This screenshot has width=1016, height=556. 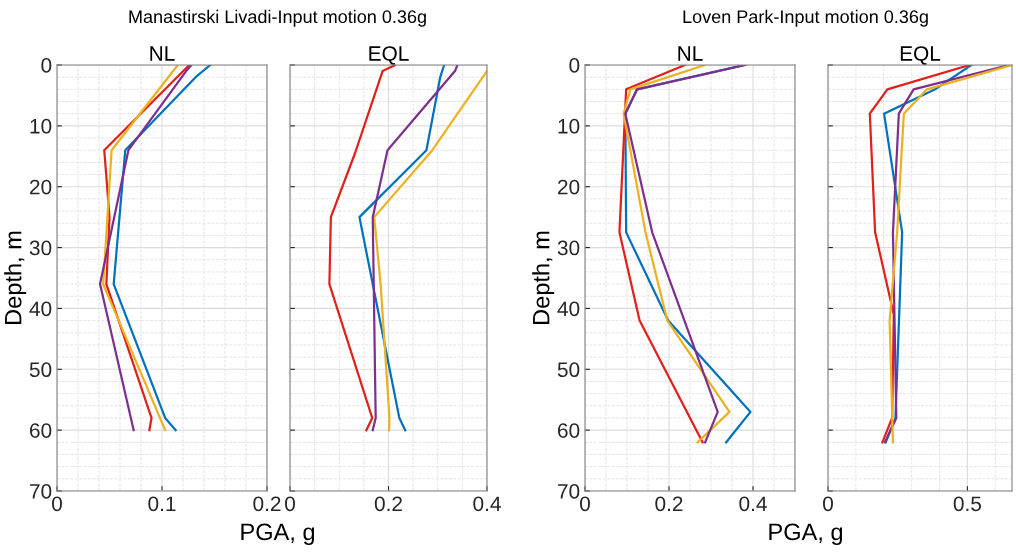 I want to click on text: Manastirski Livadi-Input motion 0.36g, so click(x=277, y=18).